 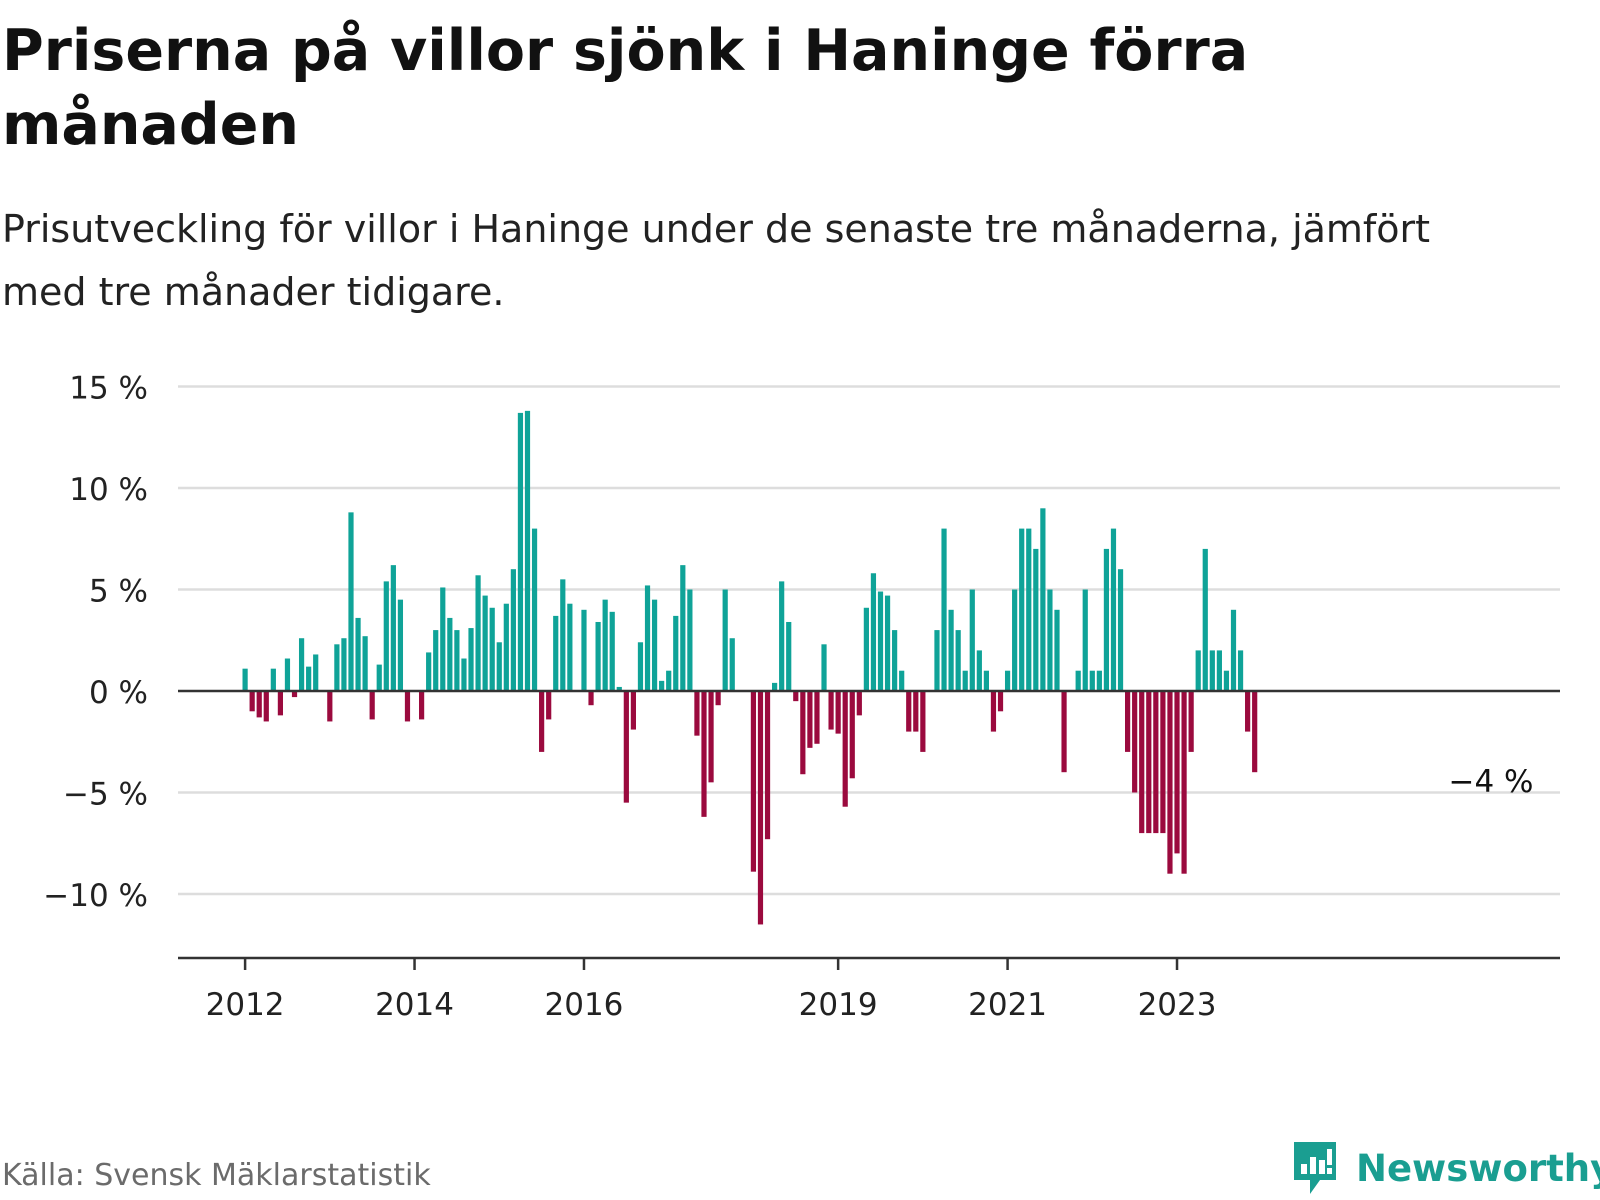 What do you see at coordinates (1177, 1005) in the screenshot?
I see `x-tick-label: 2023` at bounding box center [1177, 1005].